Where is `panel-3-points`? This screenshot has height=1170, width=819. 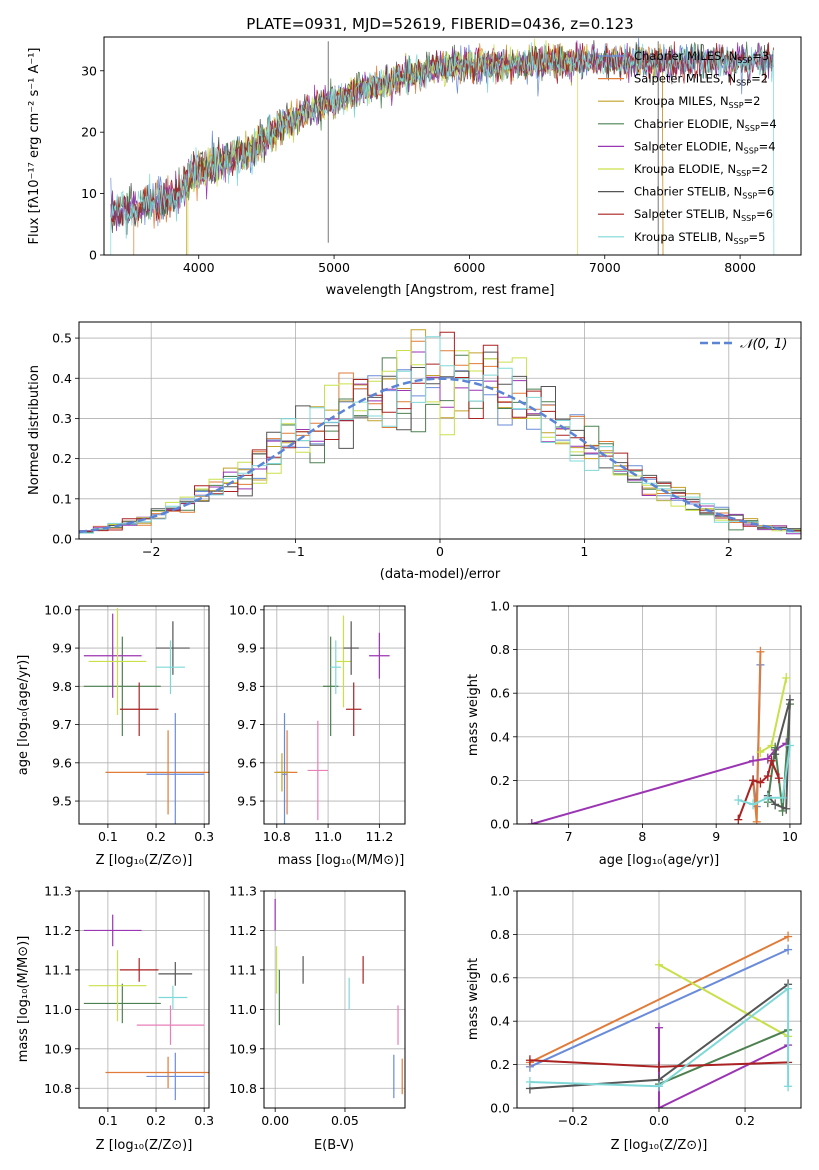
panel-3-points is located at coordinates (146, 715).